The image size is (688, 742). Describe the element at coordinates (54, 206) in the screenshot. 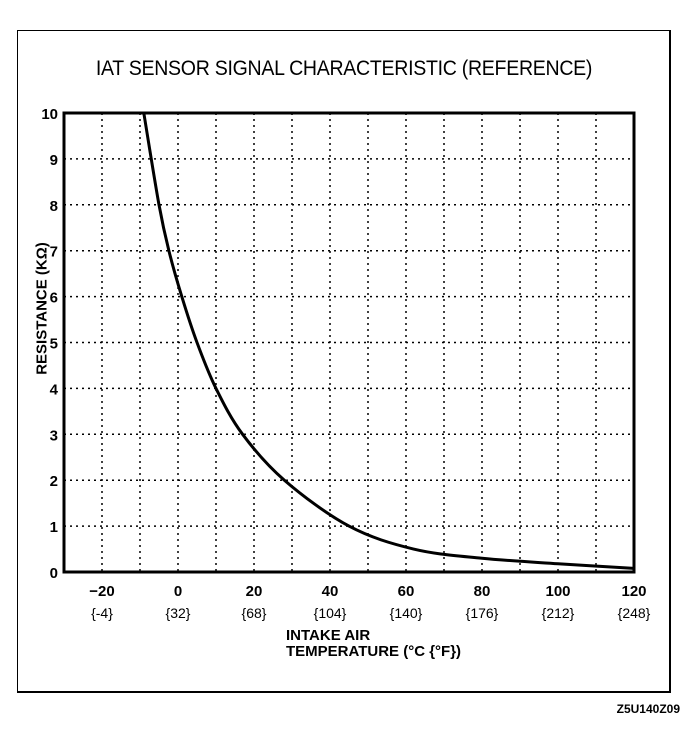

I see `y-tick-label: 8` at that location.